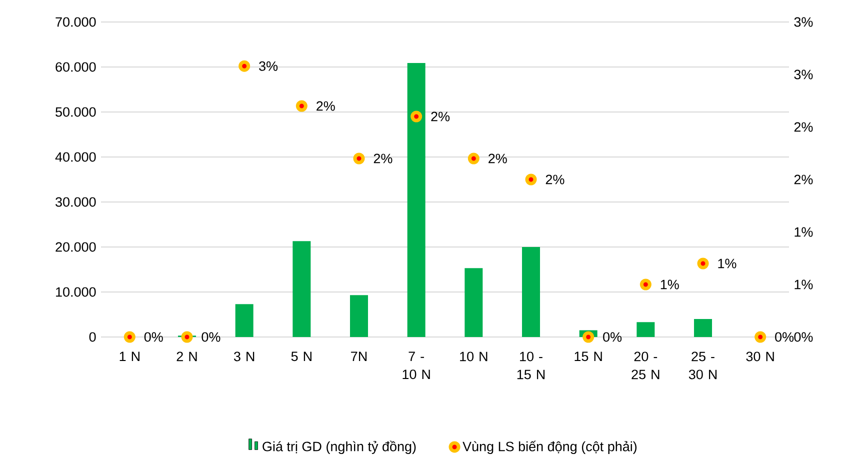 The width and height of the screenshot is (845, 464). What do you see at coordinates (76, 202) in the screenshot?
I see `y-tick-label: 30.000` at bounding box center [76, 202].